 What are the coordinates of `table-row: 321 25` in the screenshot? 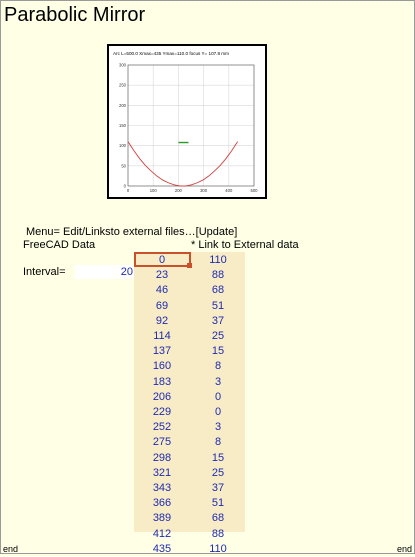 It's located at (189, 473).